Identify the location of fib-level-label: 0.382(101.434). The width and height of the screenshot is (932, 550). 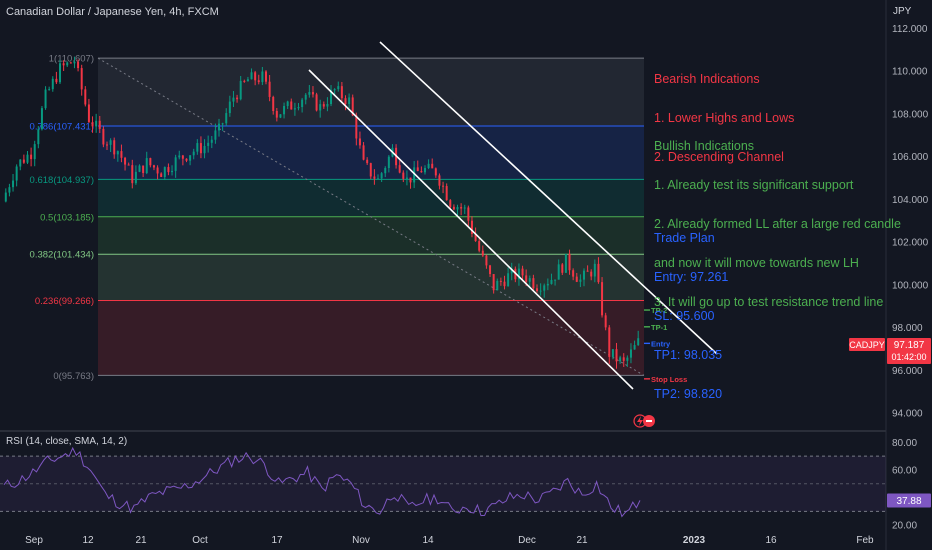
(62, 255).